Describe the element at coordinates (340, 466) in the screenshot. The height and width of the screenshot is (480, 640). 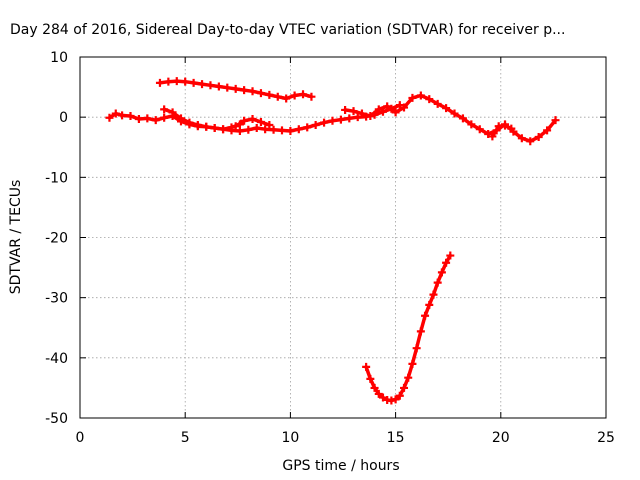
I see `x-axis-label: GPS time / hours` at that location.